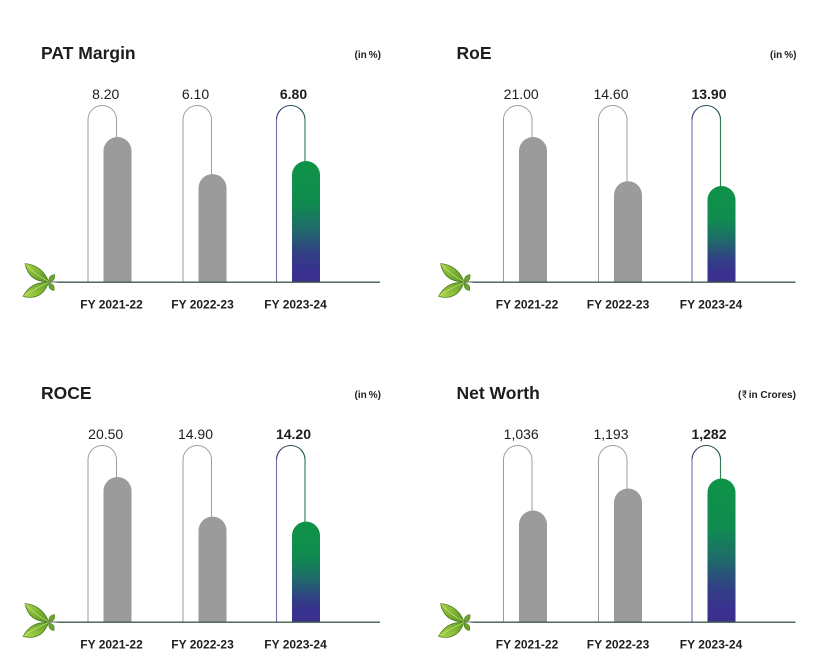 The image size is (833, 670). What do you see at coordinates (708, 434) in the screenshot?
I see `svg-text: 1,282` at bounding box center [708, 434].